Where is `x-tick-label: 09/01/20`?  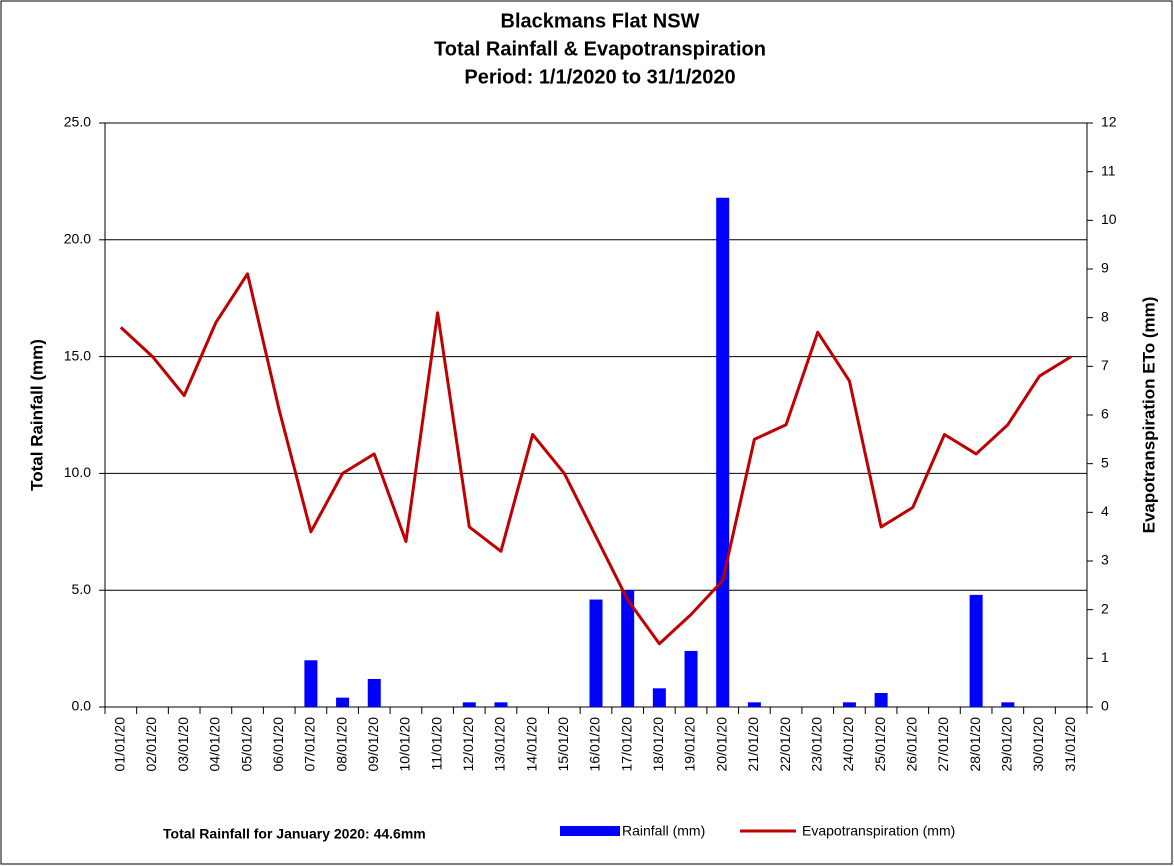
x-tick-label: 09/01/20 is located at coordinates (373, 744).